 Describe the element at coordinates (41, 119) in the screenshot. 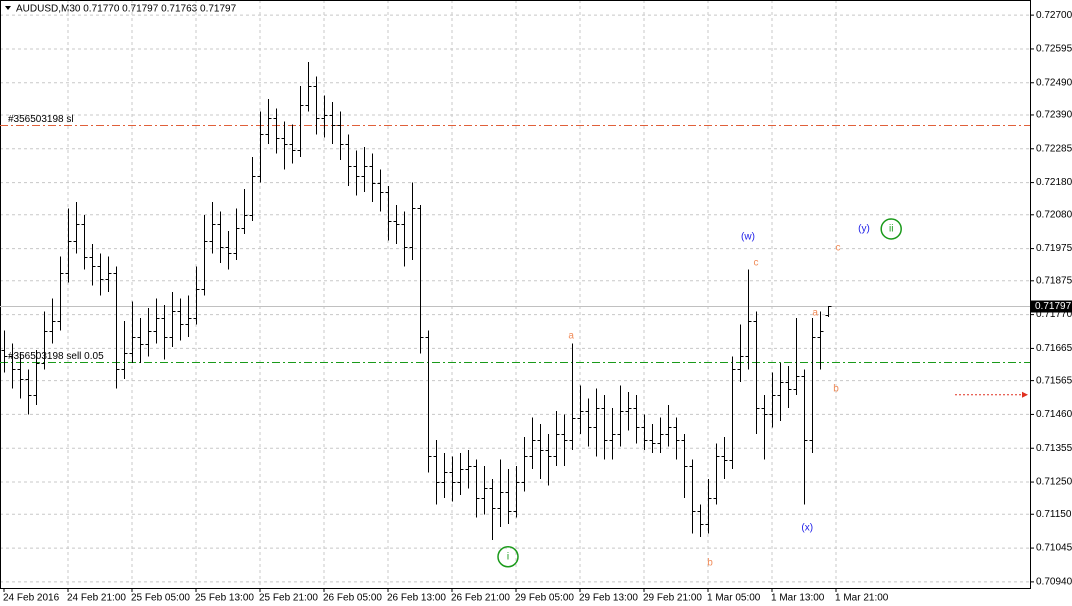

I see `order-level-label: #356503198 sl` at that location.